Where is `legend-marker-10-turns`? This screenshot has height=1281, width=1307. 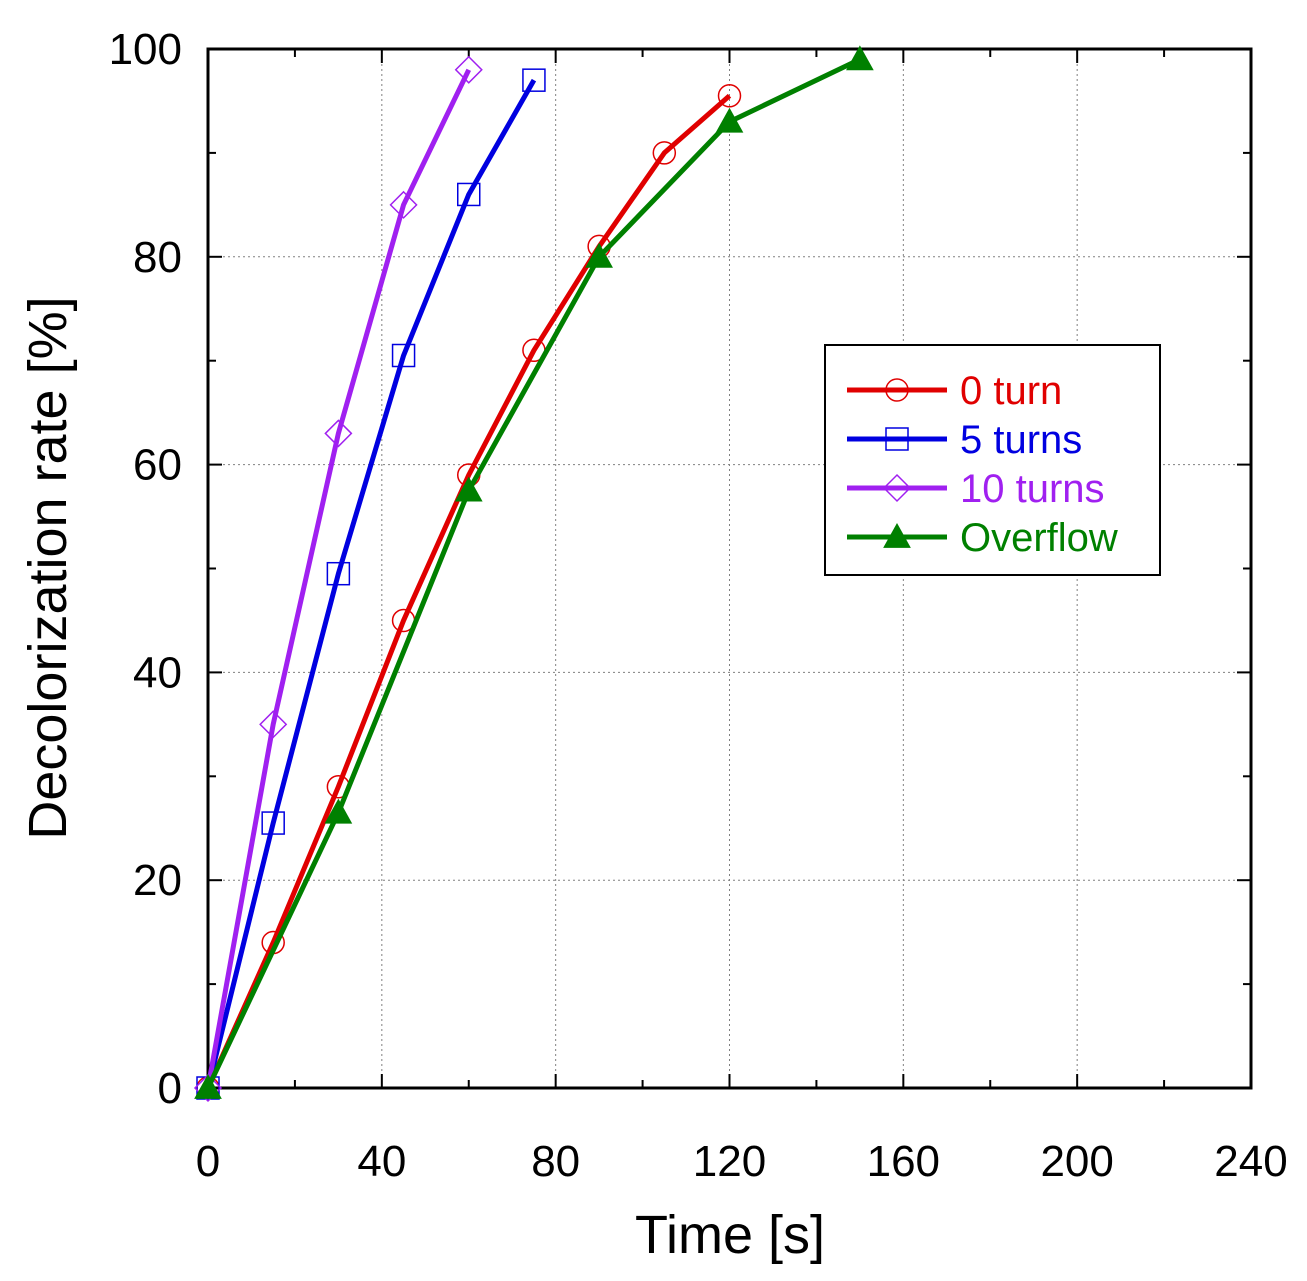 legend-marker-10-turns is located at coordinates (897, 488).